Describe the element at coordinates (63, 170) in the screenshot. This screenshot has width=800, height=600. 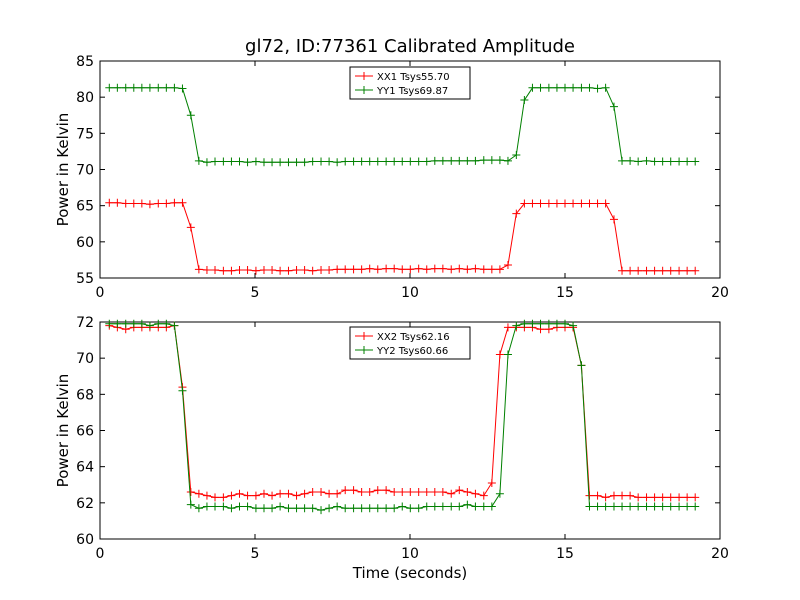
I see `top-y-axis-label: Power in Kelvin` at that location.